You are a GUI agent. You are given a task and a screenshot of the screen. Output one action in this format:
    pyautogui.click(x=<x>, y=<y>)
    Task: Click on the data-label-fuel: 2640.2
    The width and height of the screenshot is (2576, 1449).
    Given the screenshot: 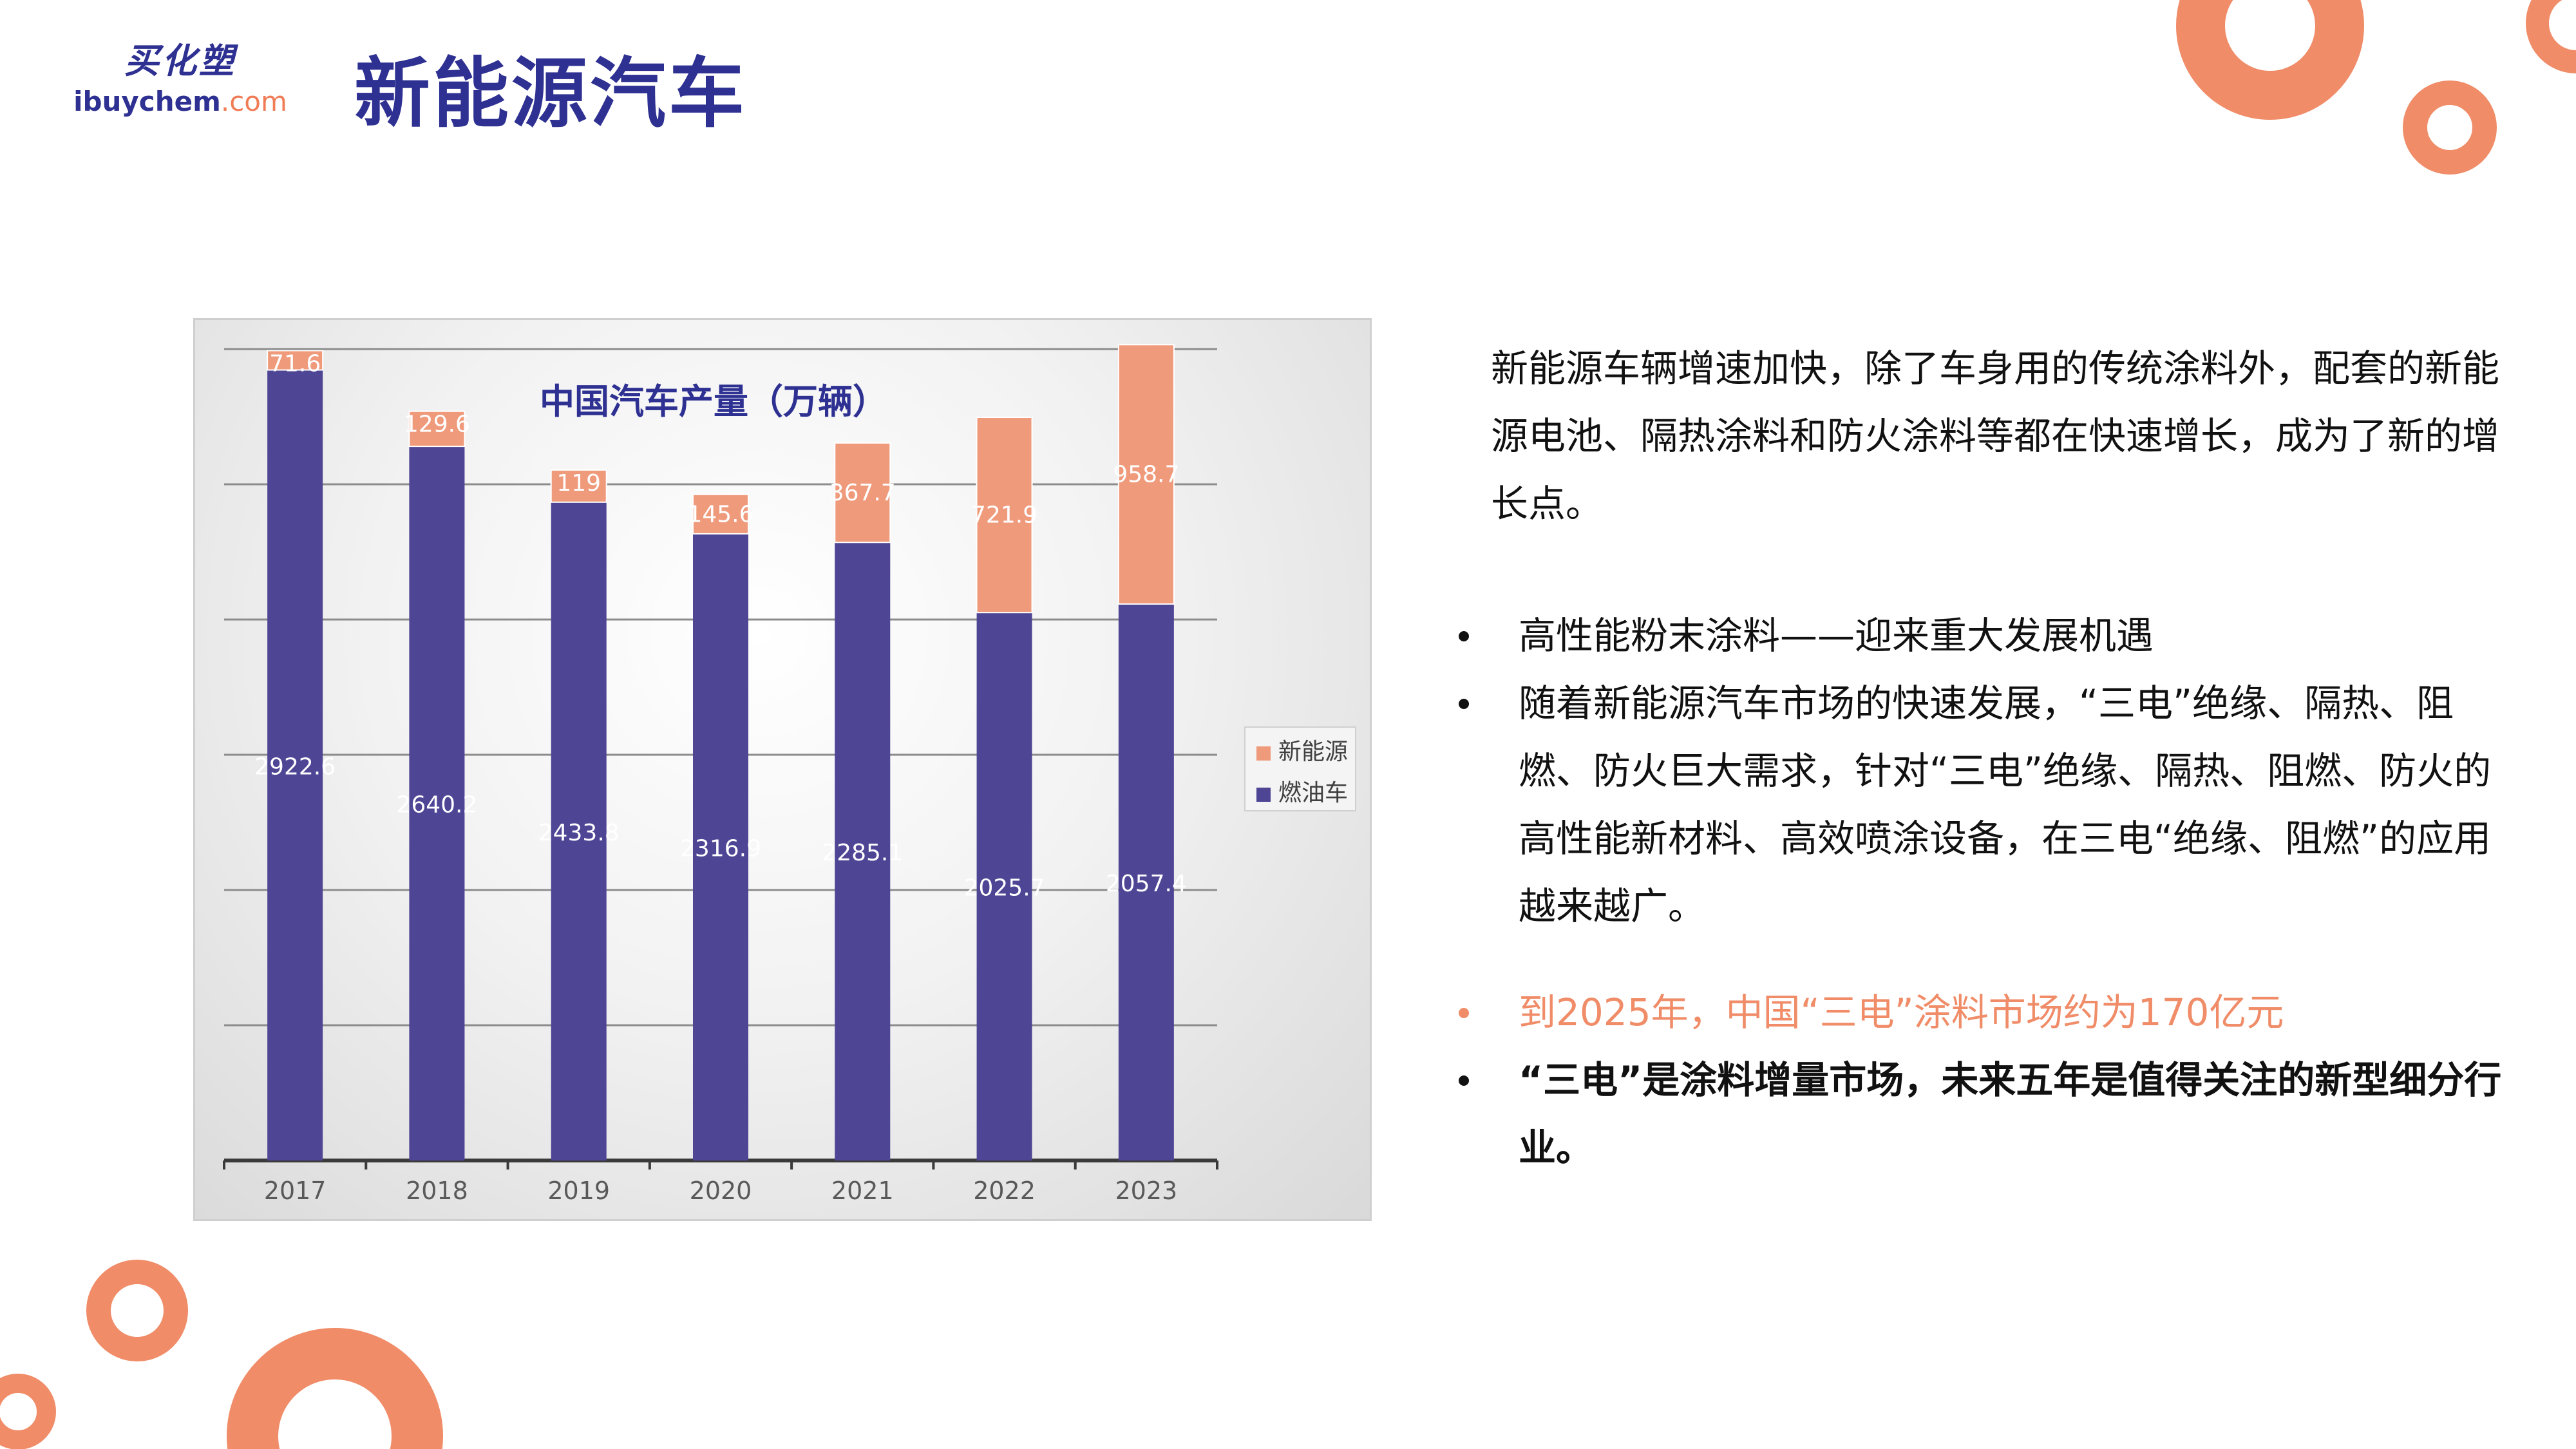 What is the action you would take?
    pyautogui.click(x=436, y=806)
    